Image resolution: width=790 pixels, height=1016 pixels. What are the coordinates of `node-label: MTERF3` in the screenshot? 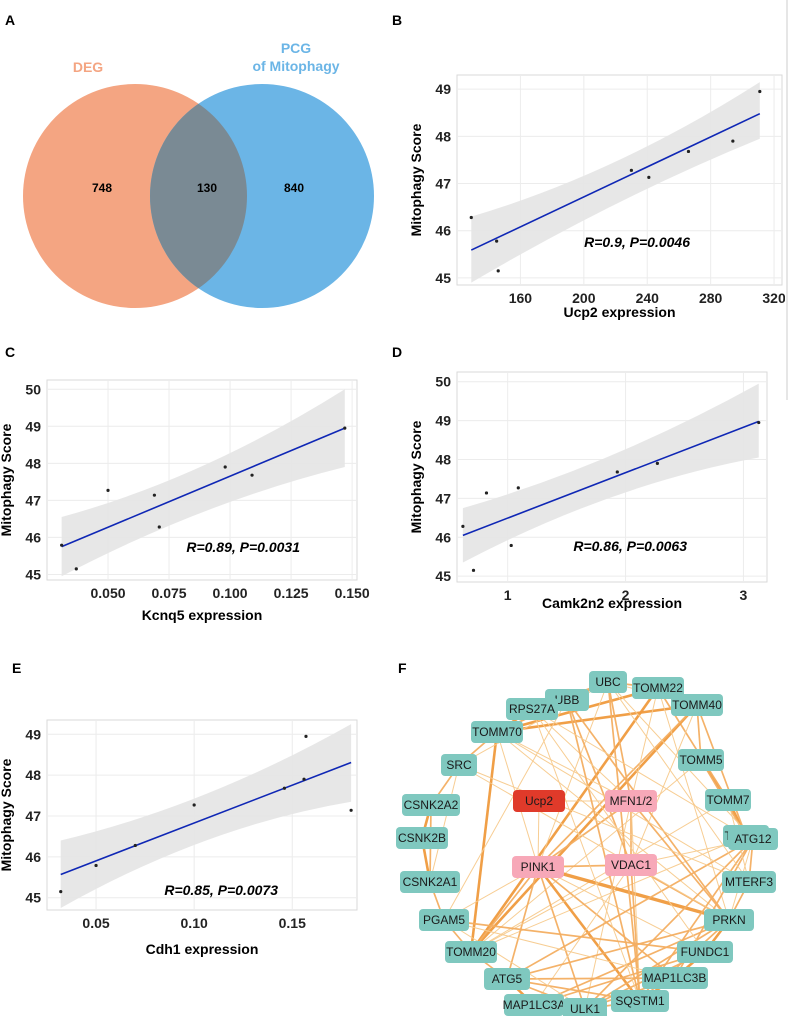 It's located at (749, 882).